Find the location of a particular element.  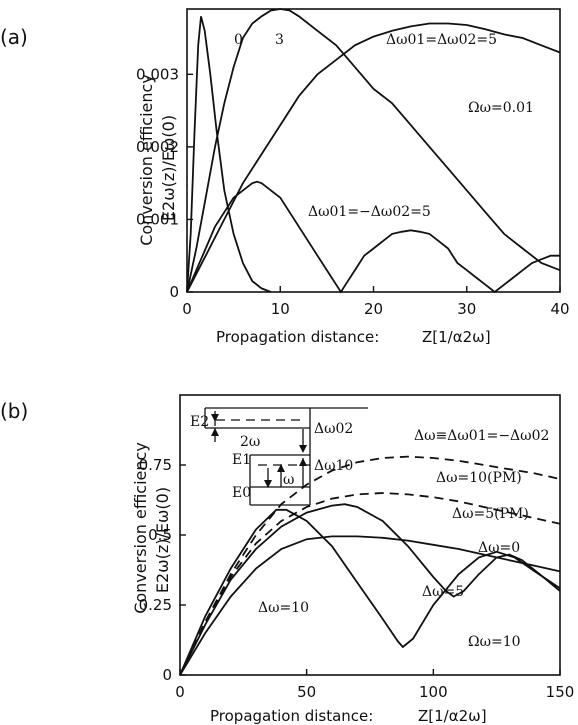

x-tick-label: 30 is located at coordinates (466, 309).